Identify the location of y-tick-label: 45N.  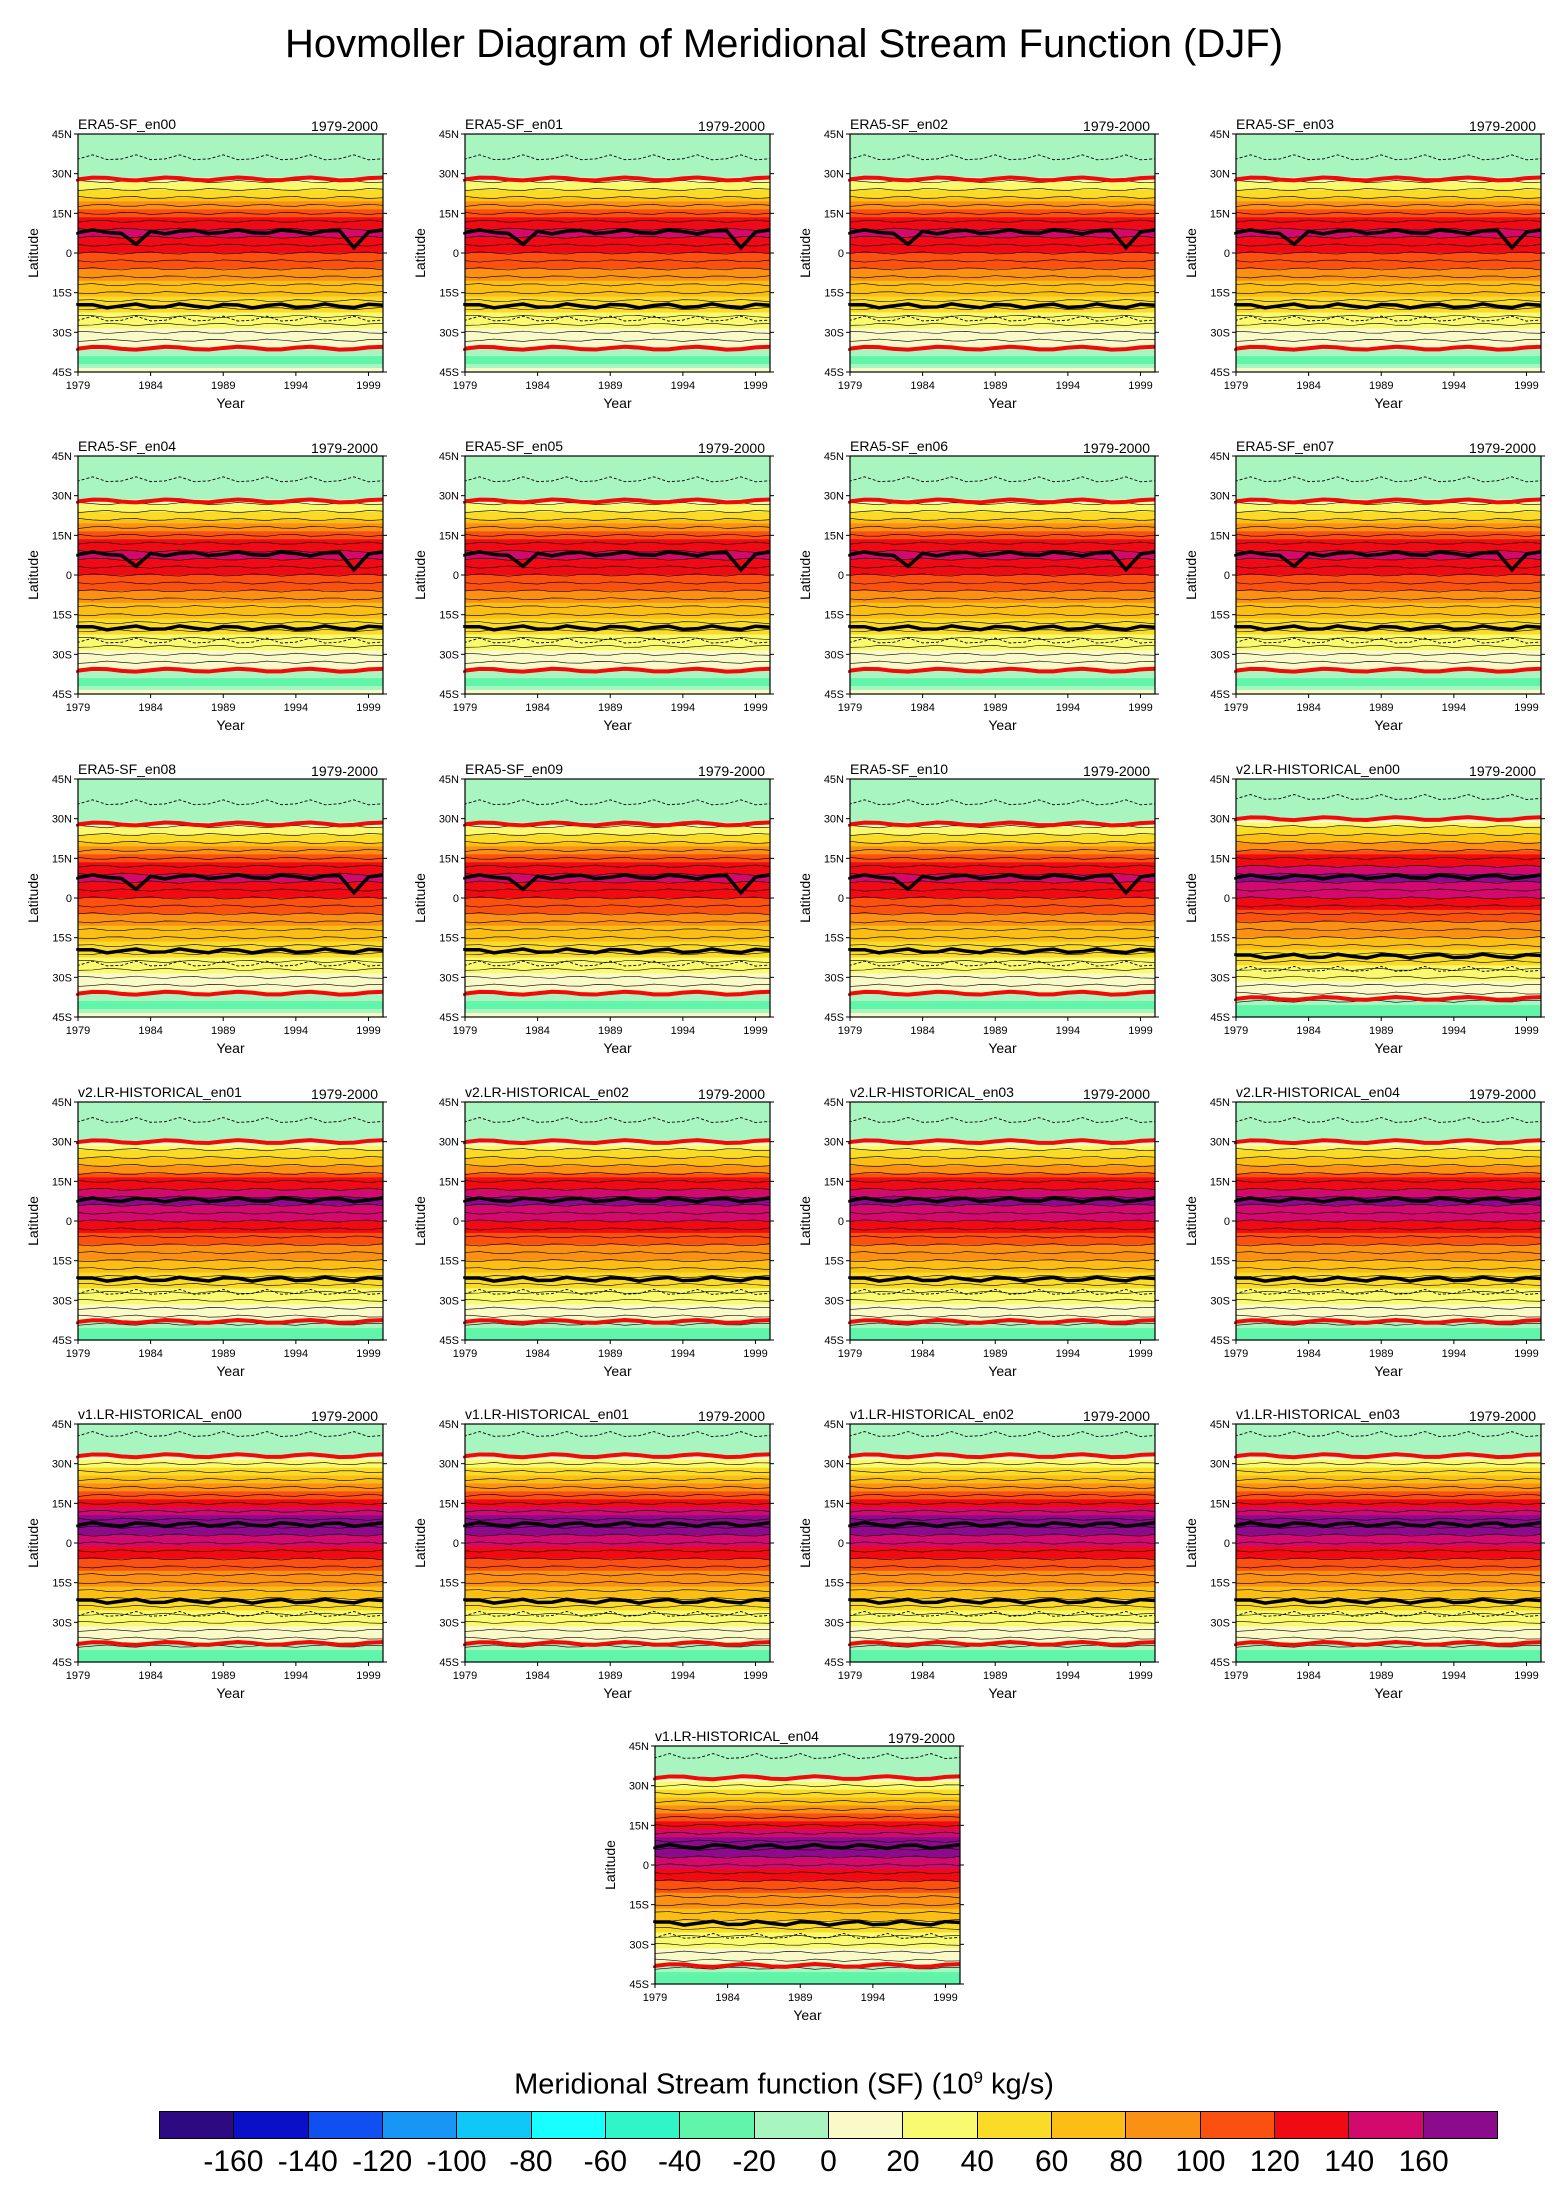
(834, 457).